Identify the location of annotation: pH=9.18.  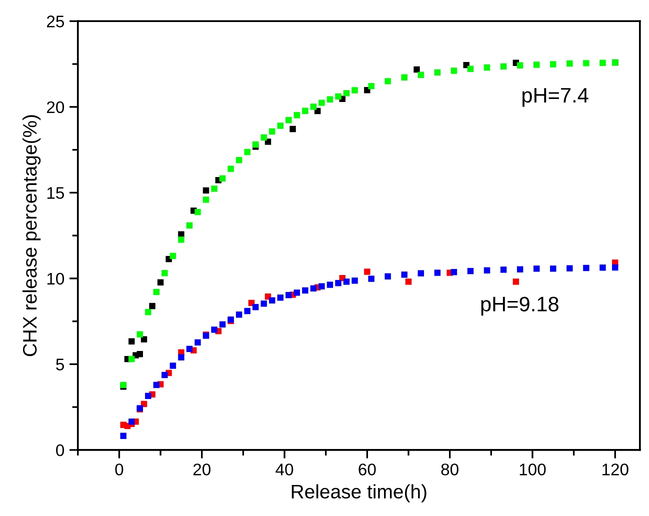
(519, 306).